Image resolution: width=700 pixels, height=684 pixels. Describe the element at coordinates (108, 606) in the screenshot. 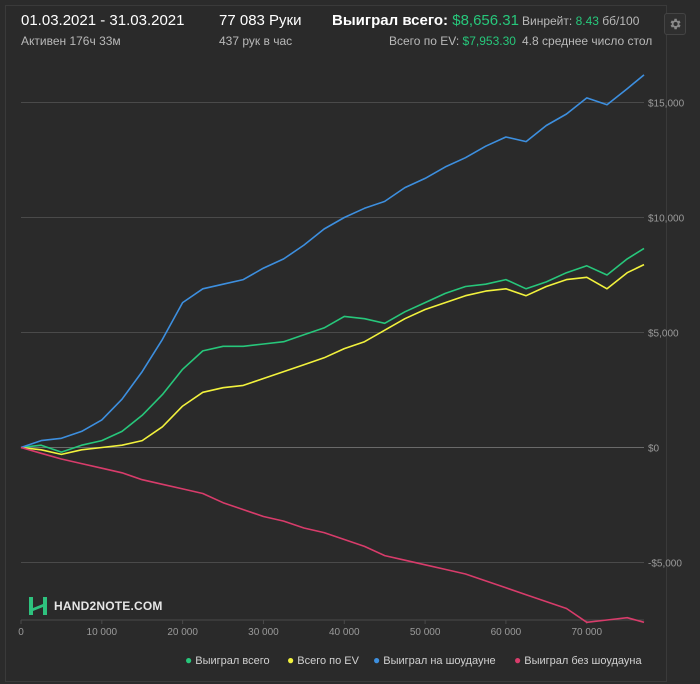

I see `hand2note-logo-text: HAND2NOTE.COM` at that location.